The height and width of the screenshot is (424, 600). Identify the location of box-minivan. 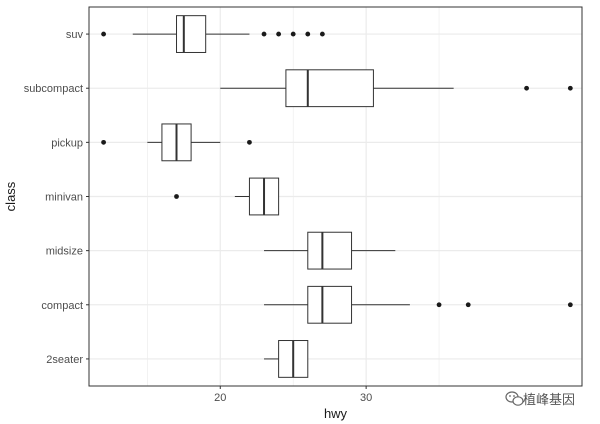
(257, 196).